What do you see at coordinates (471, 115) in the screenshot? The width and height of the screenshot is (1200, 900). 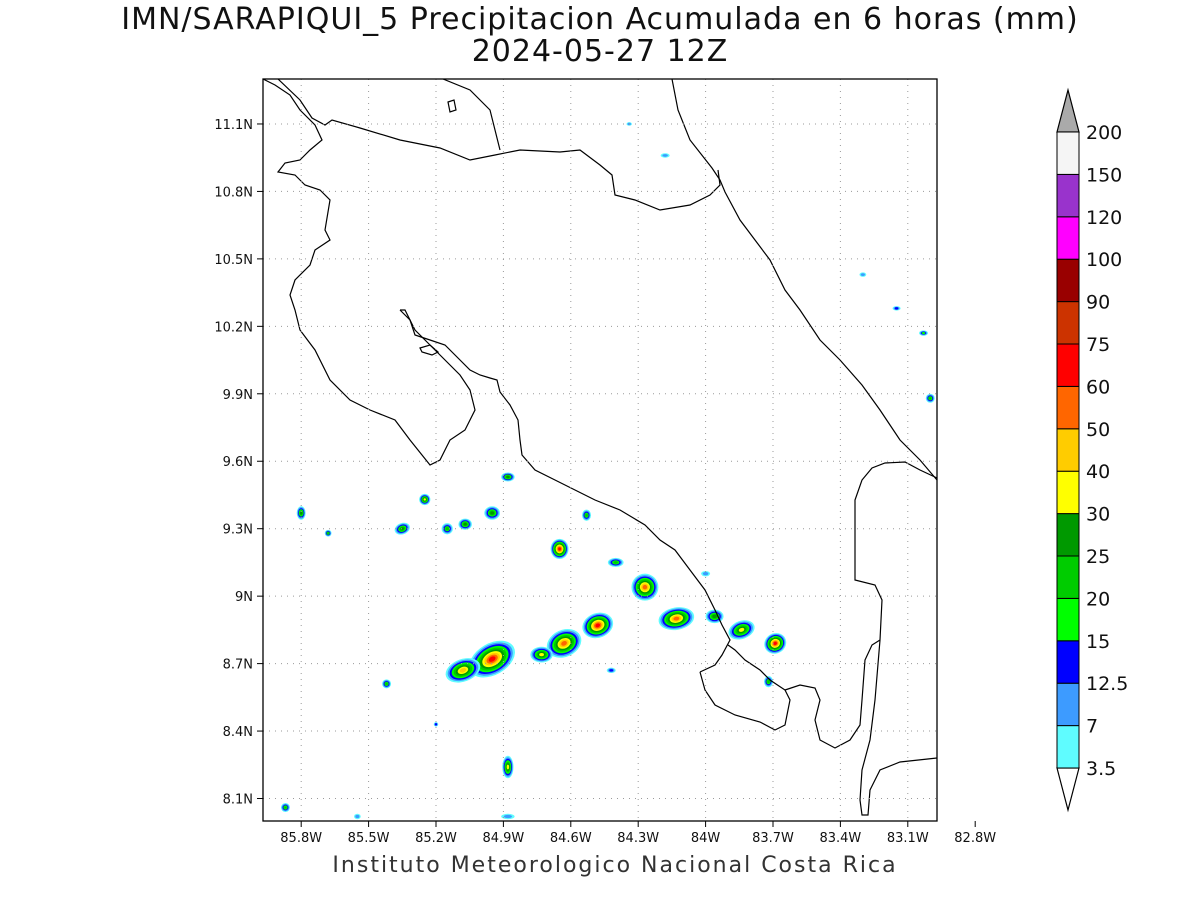 I see `lake-nicaragua-arm` at bounding box center [471, 115].